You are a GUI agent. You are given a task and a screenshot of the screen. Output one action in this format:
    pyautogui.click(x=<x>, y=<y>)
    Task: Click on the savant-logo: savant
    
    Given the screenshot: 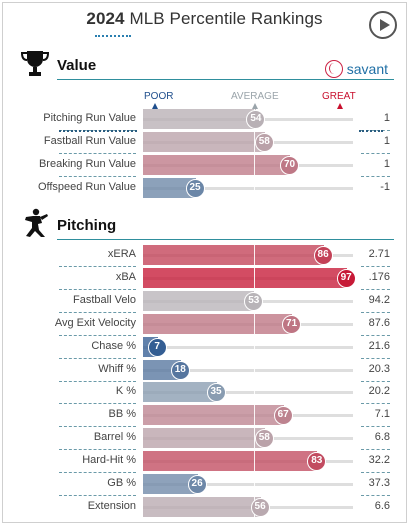 What is the action you would take?
    pyautogui.click(x=356, y=69)
    